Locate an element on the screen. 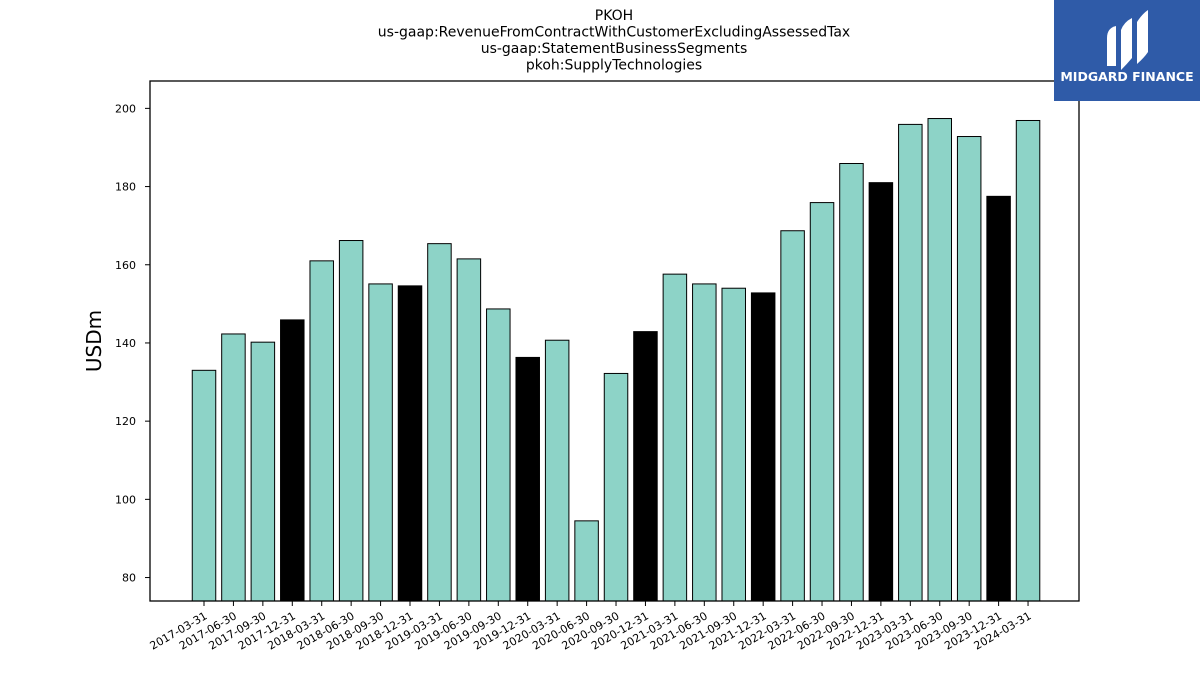 Image resolution: width=1200 pixels, height=675 pixels. chart-title-line: us-gaap:StatementBusinessSegments is located at coordinates (614, 49).